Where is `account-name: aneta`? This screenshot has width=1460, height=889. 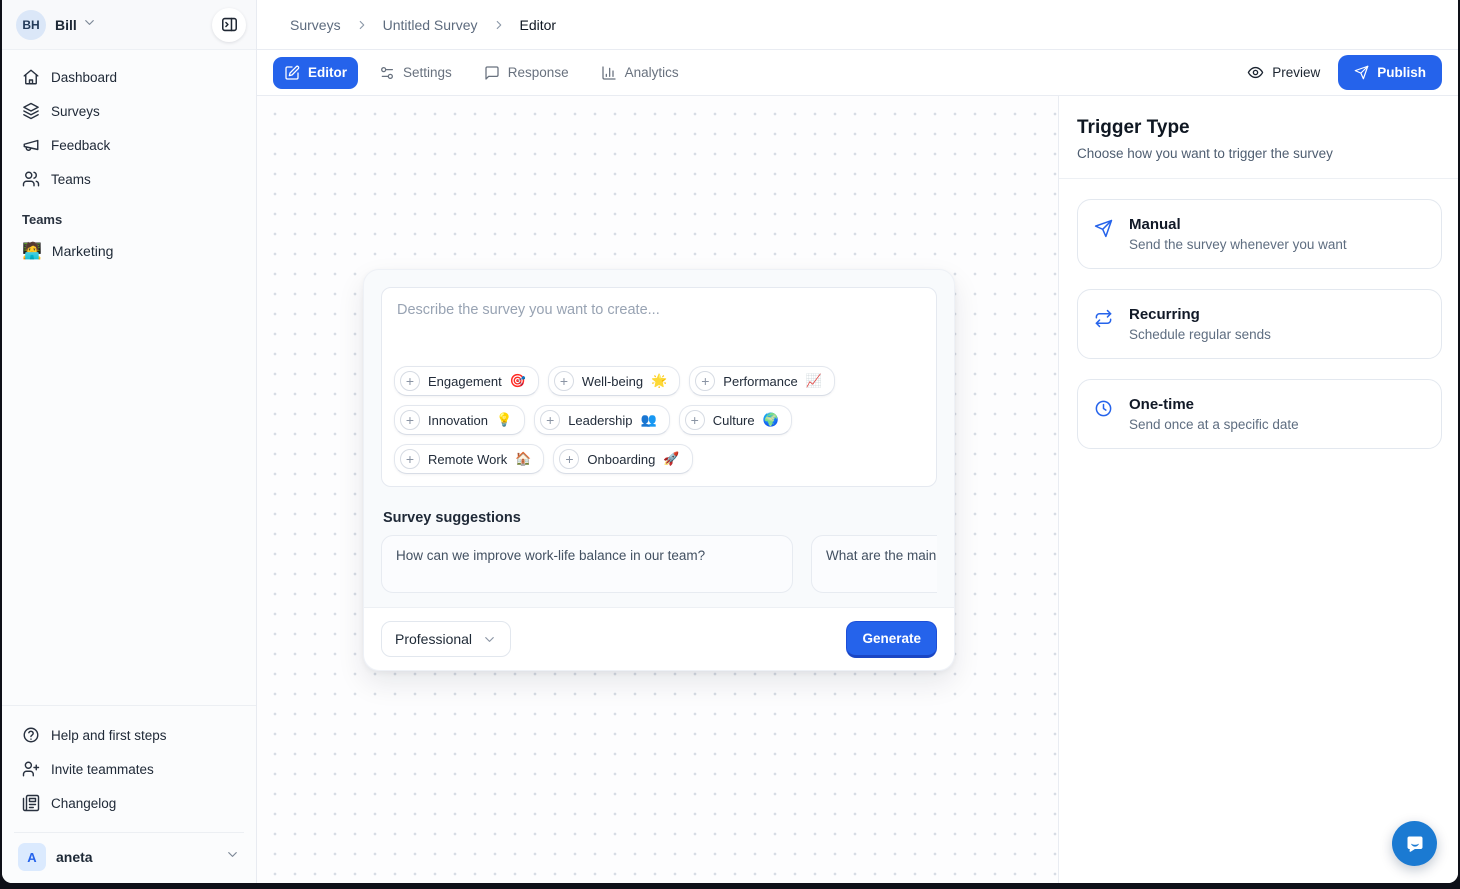
account-name: aneta is located at coordinates (74, 857).